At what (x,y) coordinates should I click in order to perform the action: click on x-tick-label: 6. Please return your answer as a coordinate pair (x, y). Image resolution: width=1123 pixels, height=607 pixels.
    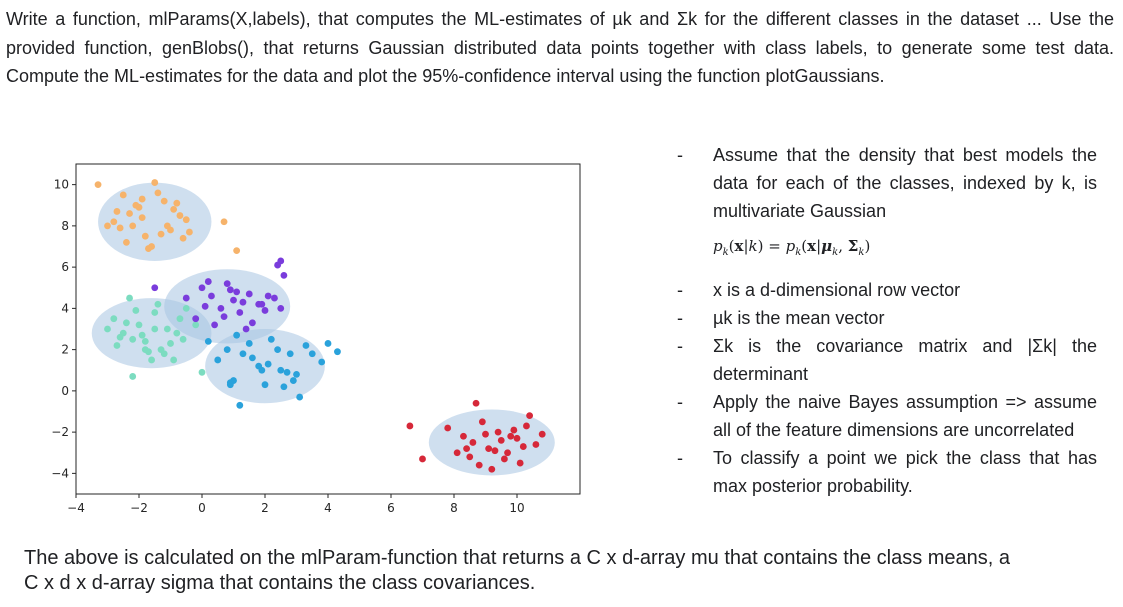
    Looking at the image, I should click on (391, 508).